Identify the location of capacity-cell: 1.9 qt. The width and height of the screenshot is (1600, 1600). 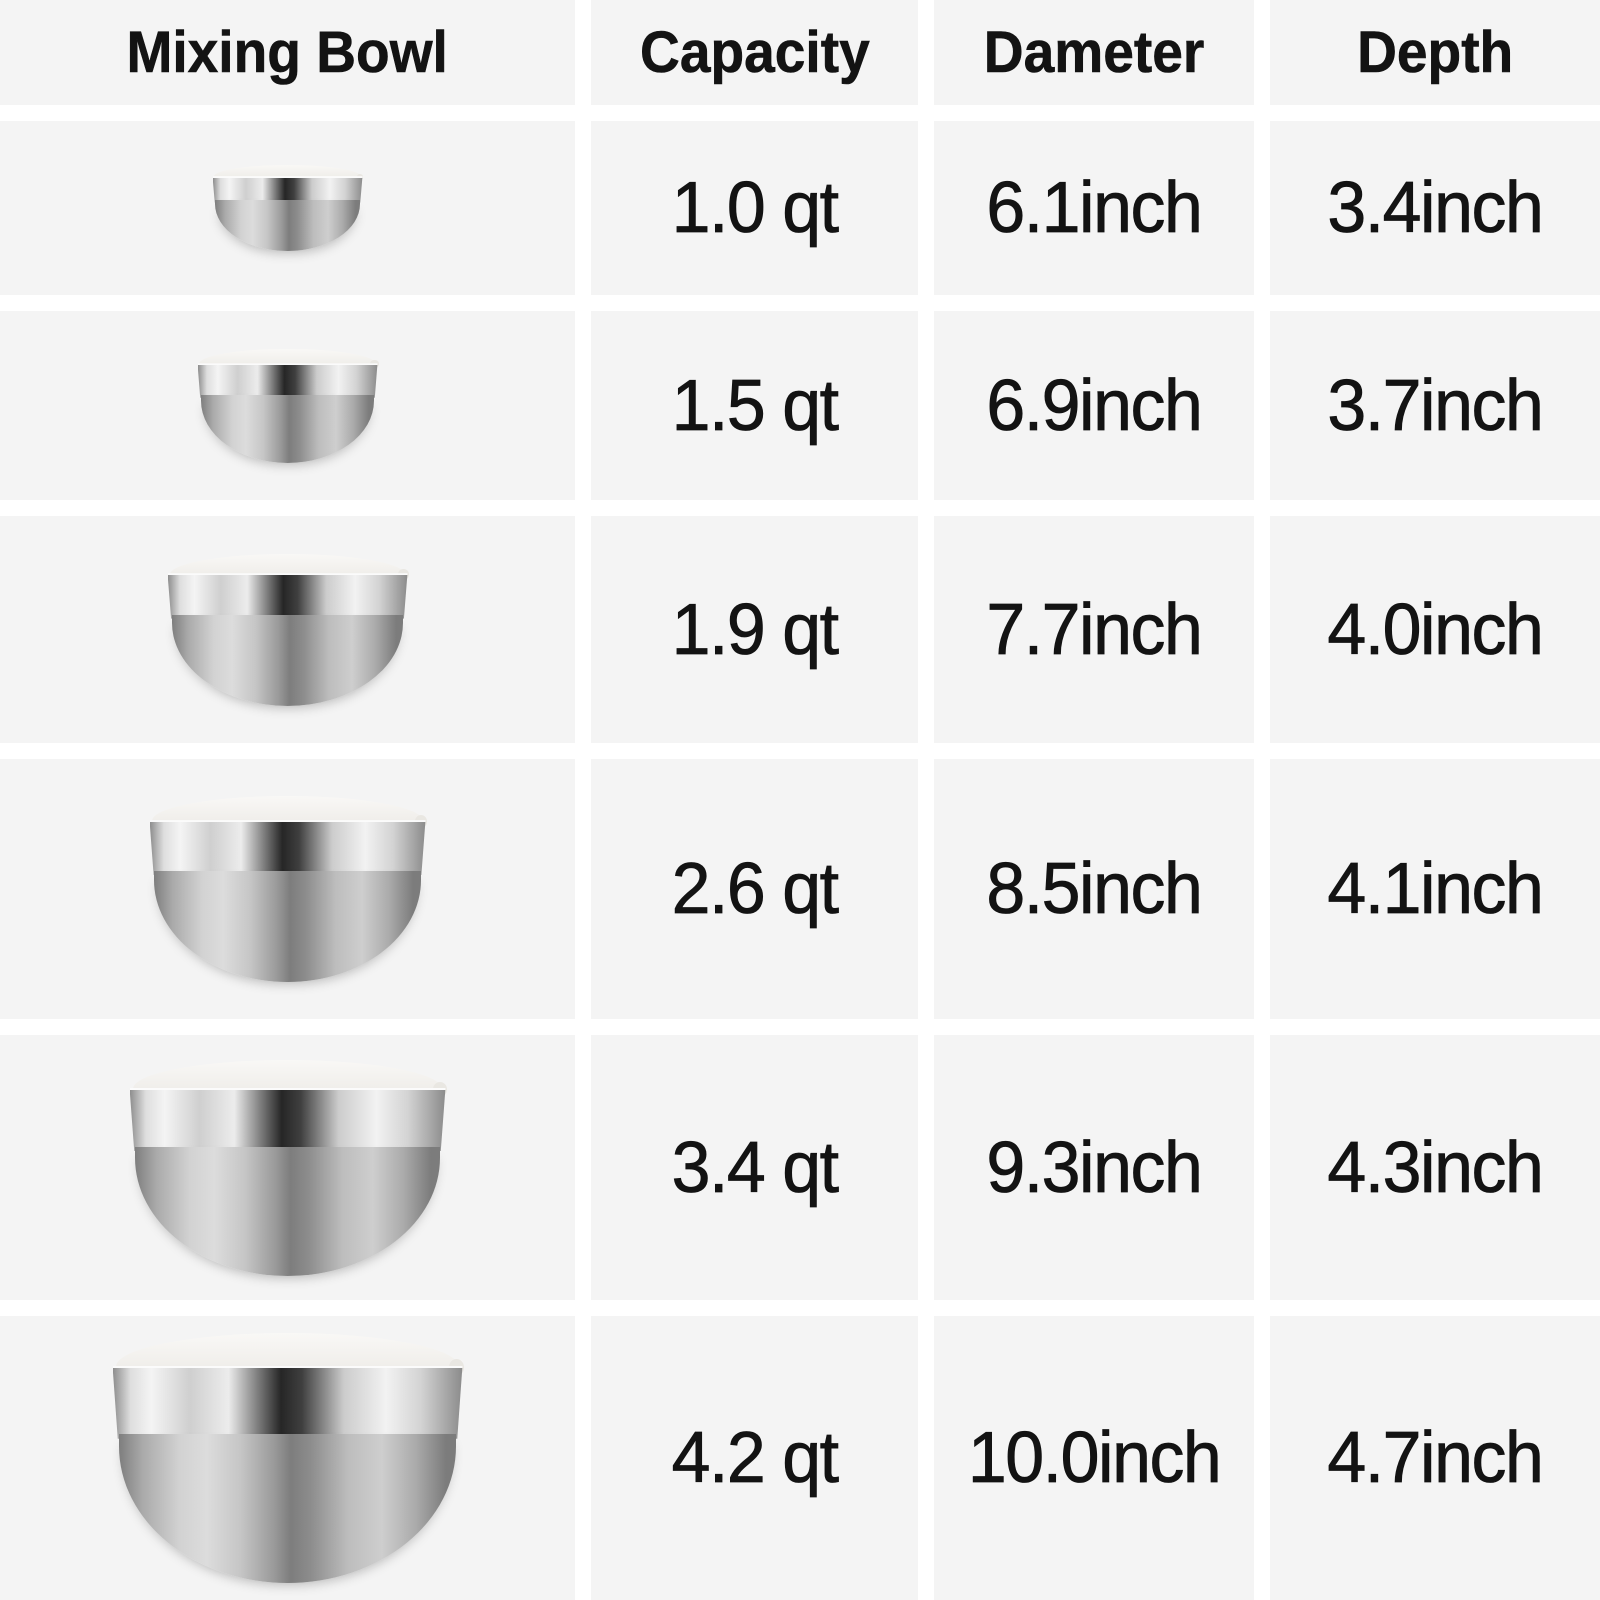
(754, 629).